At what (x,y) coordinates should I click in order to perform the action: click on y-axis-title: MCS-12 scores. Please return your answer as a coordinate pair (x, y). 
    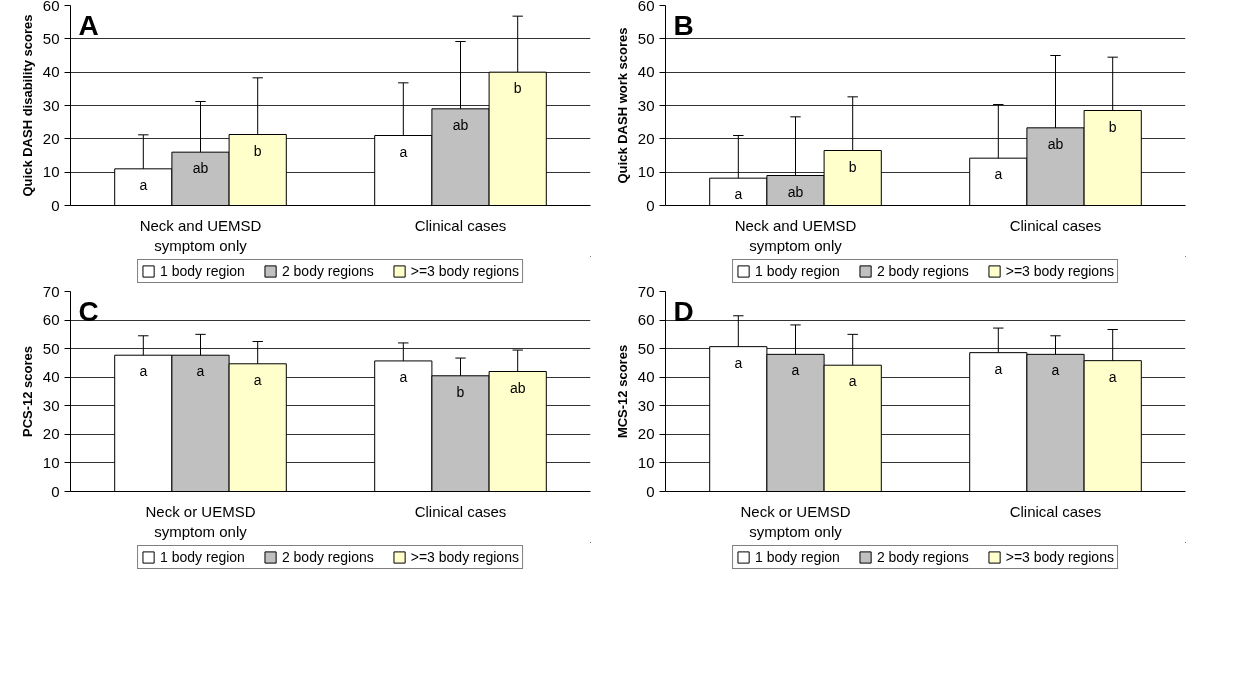
    Looking at the image, I should click on (622, 391).